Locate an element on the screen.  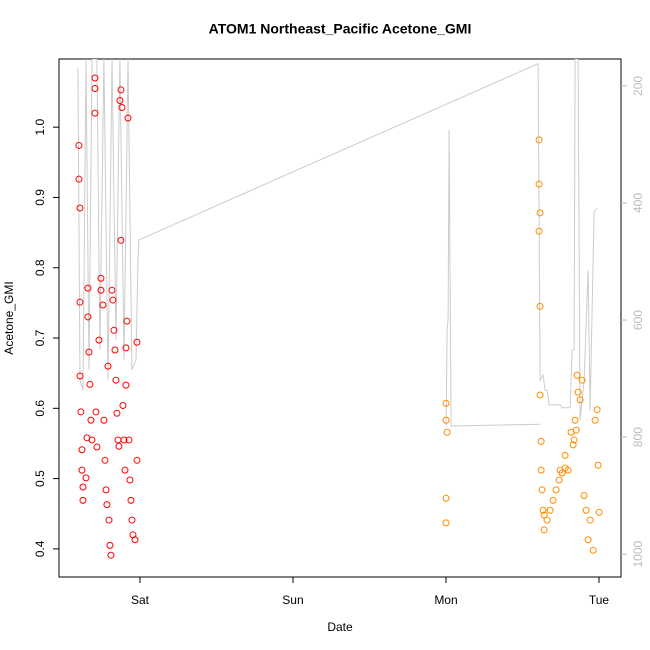
y2-tick-label: 1000 is located at coordinates (638, 554).